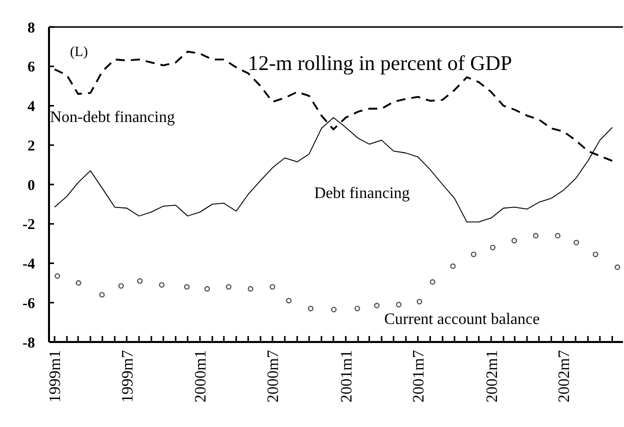 The image size is (624, 427). Describe the element at coordinates (32, 107) in the screenshot. I see `y-tick-label: 4` at that location.